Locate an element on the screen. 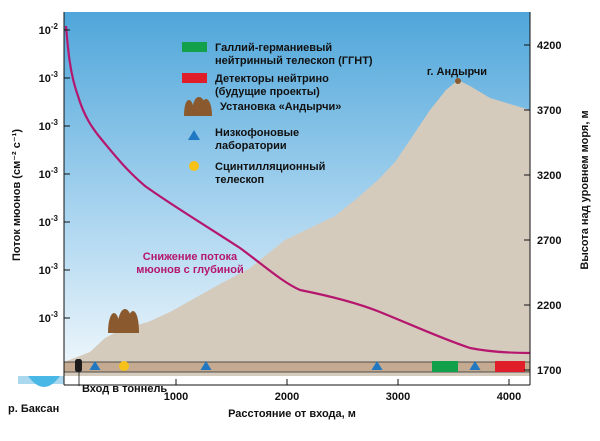 This screenshot has width=600, height=441. river-label: р. Баксан is located at coordinates (33, 409).